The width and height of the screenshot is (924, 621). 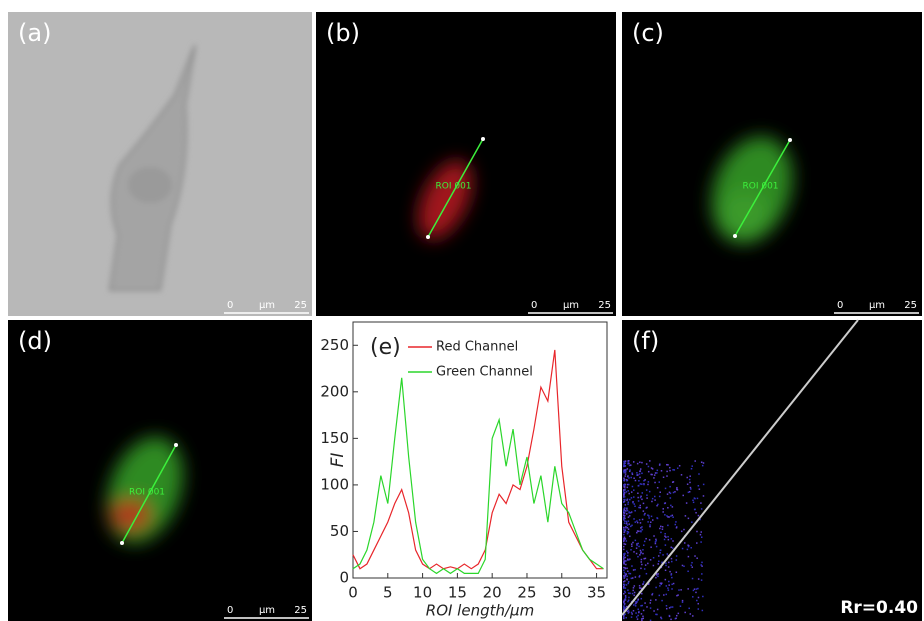 I want to click on roi-end, so click(x=735, y=236).